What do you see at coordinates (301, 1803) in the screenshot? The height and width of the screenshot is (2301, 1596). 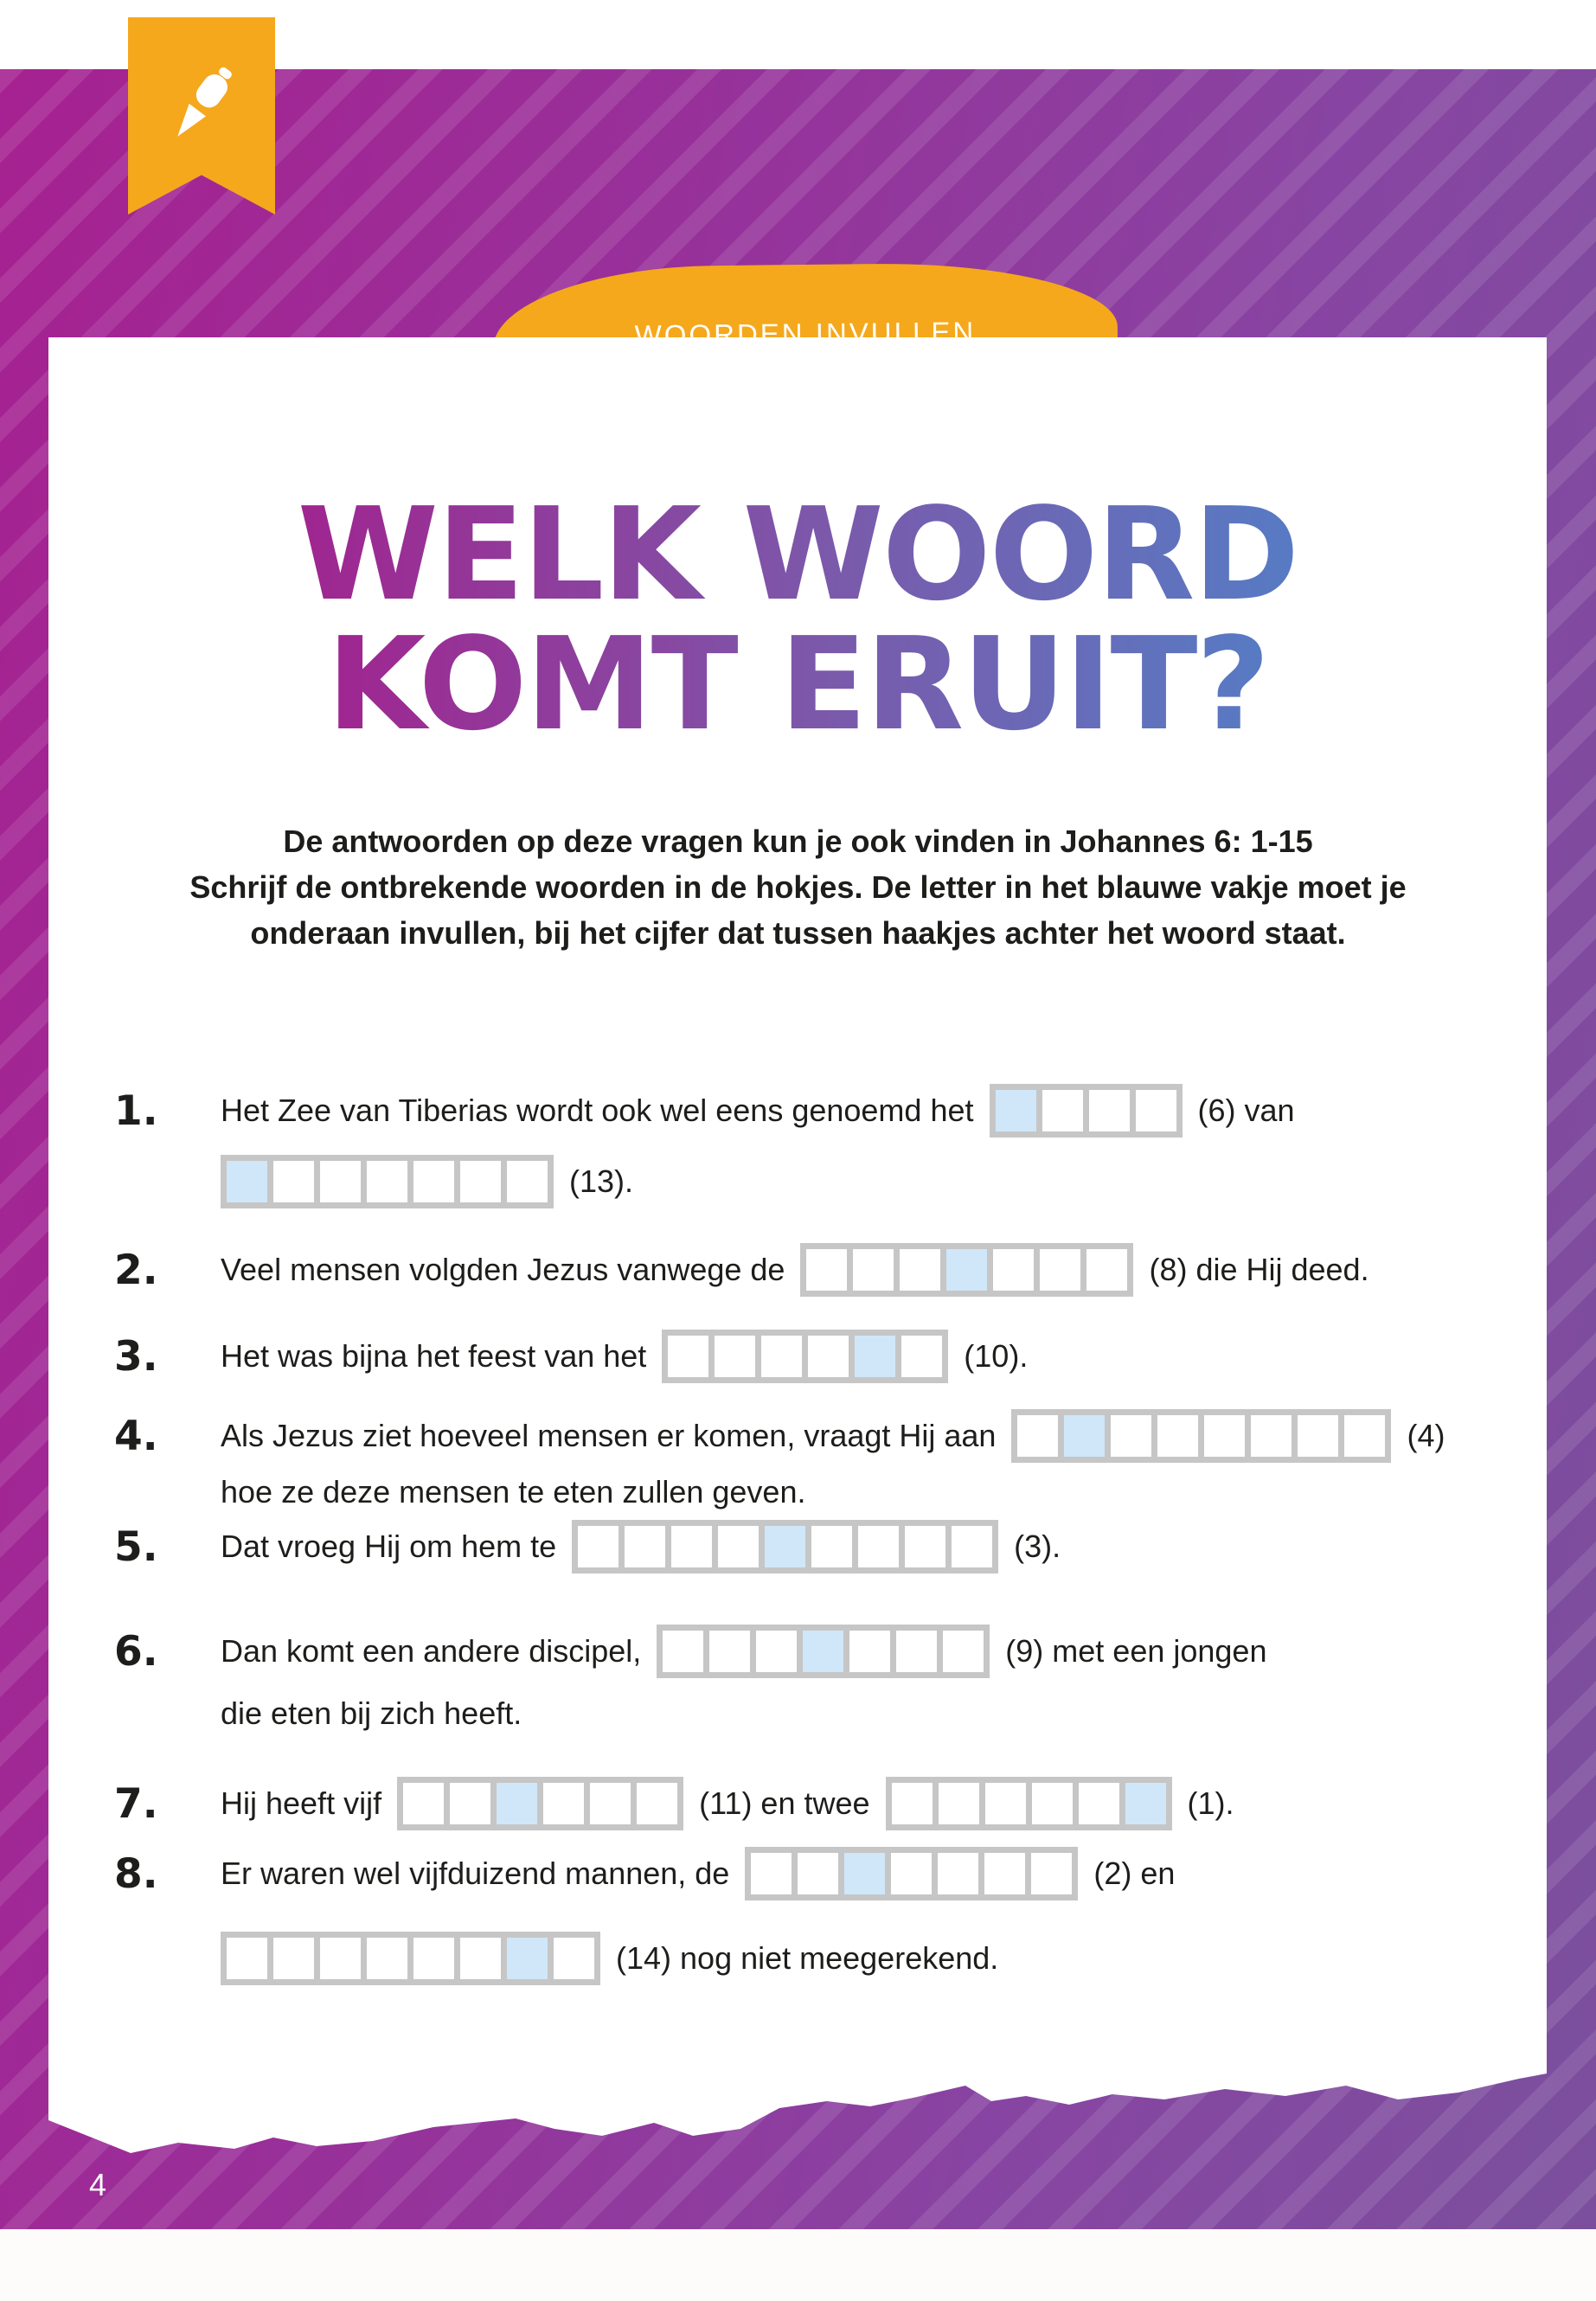 I see `question-text: Hij heeft vijf` at bounding box center [301, 1803].